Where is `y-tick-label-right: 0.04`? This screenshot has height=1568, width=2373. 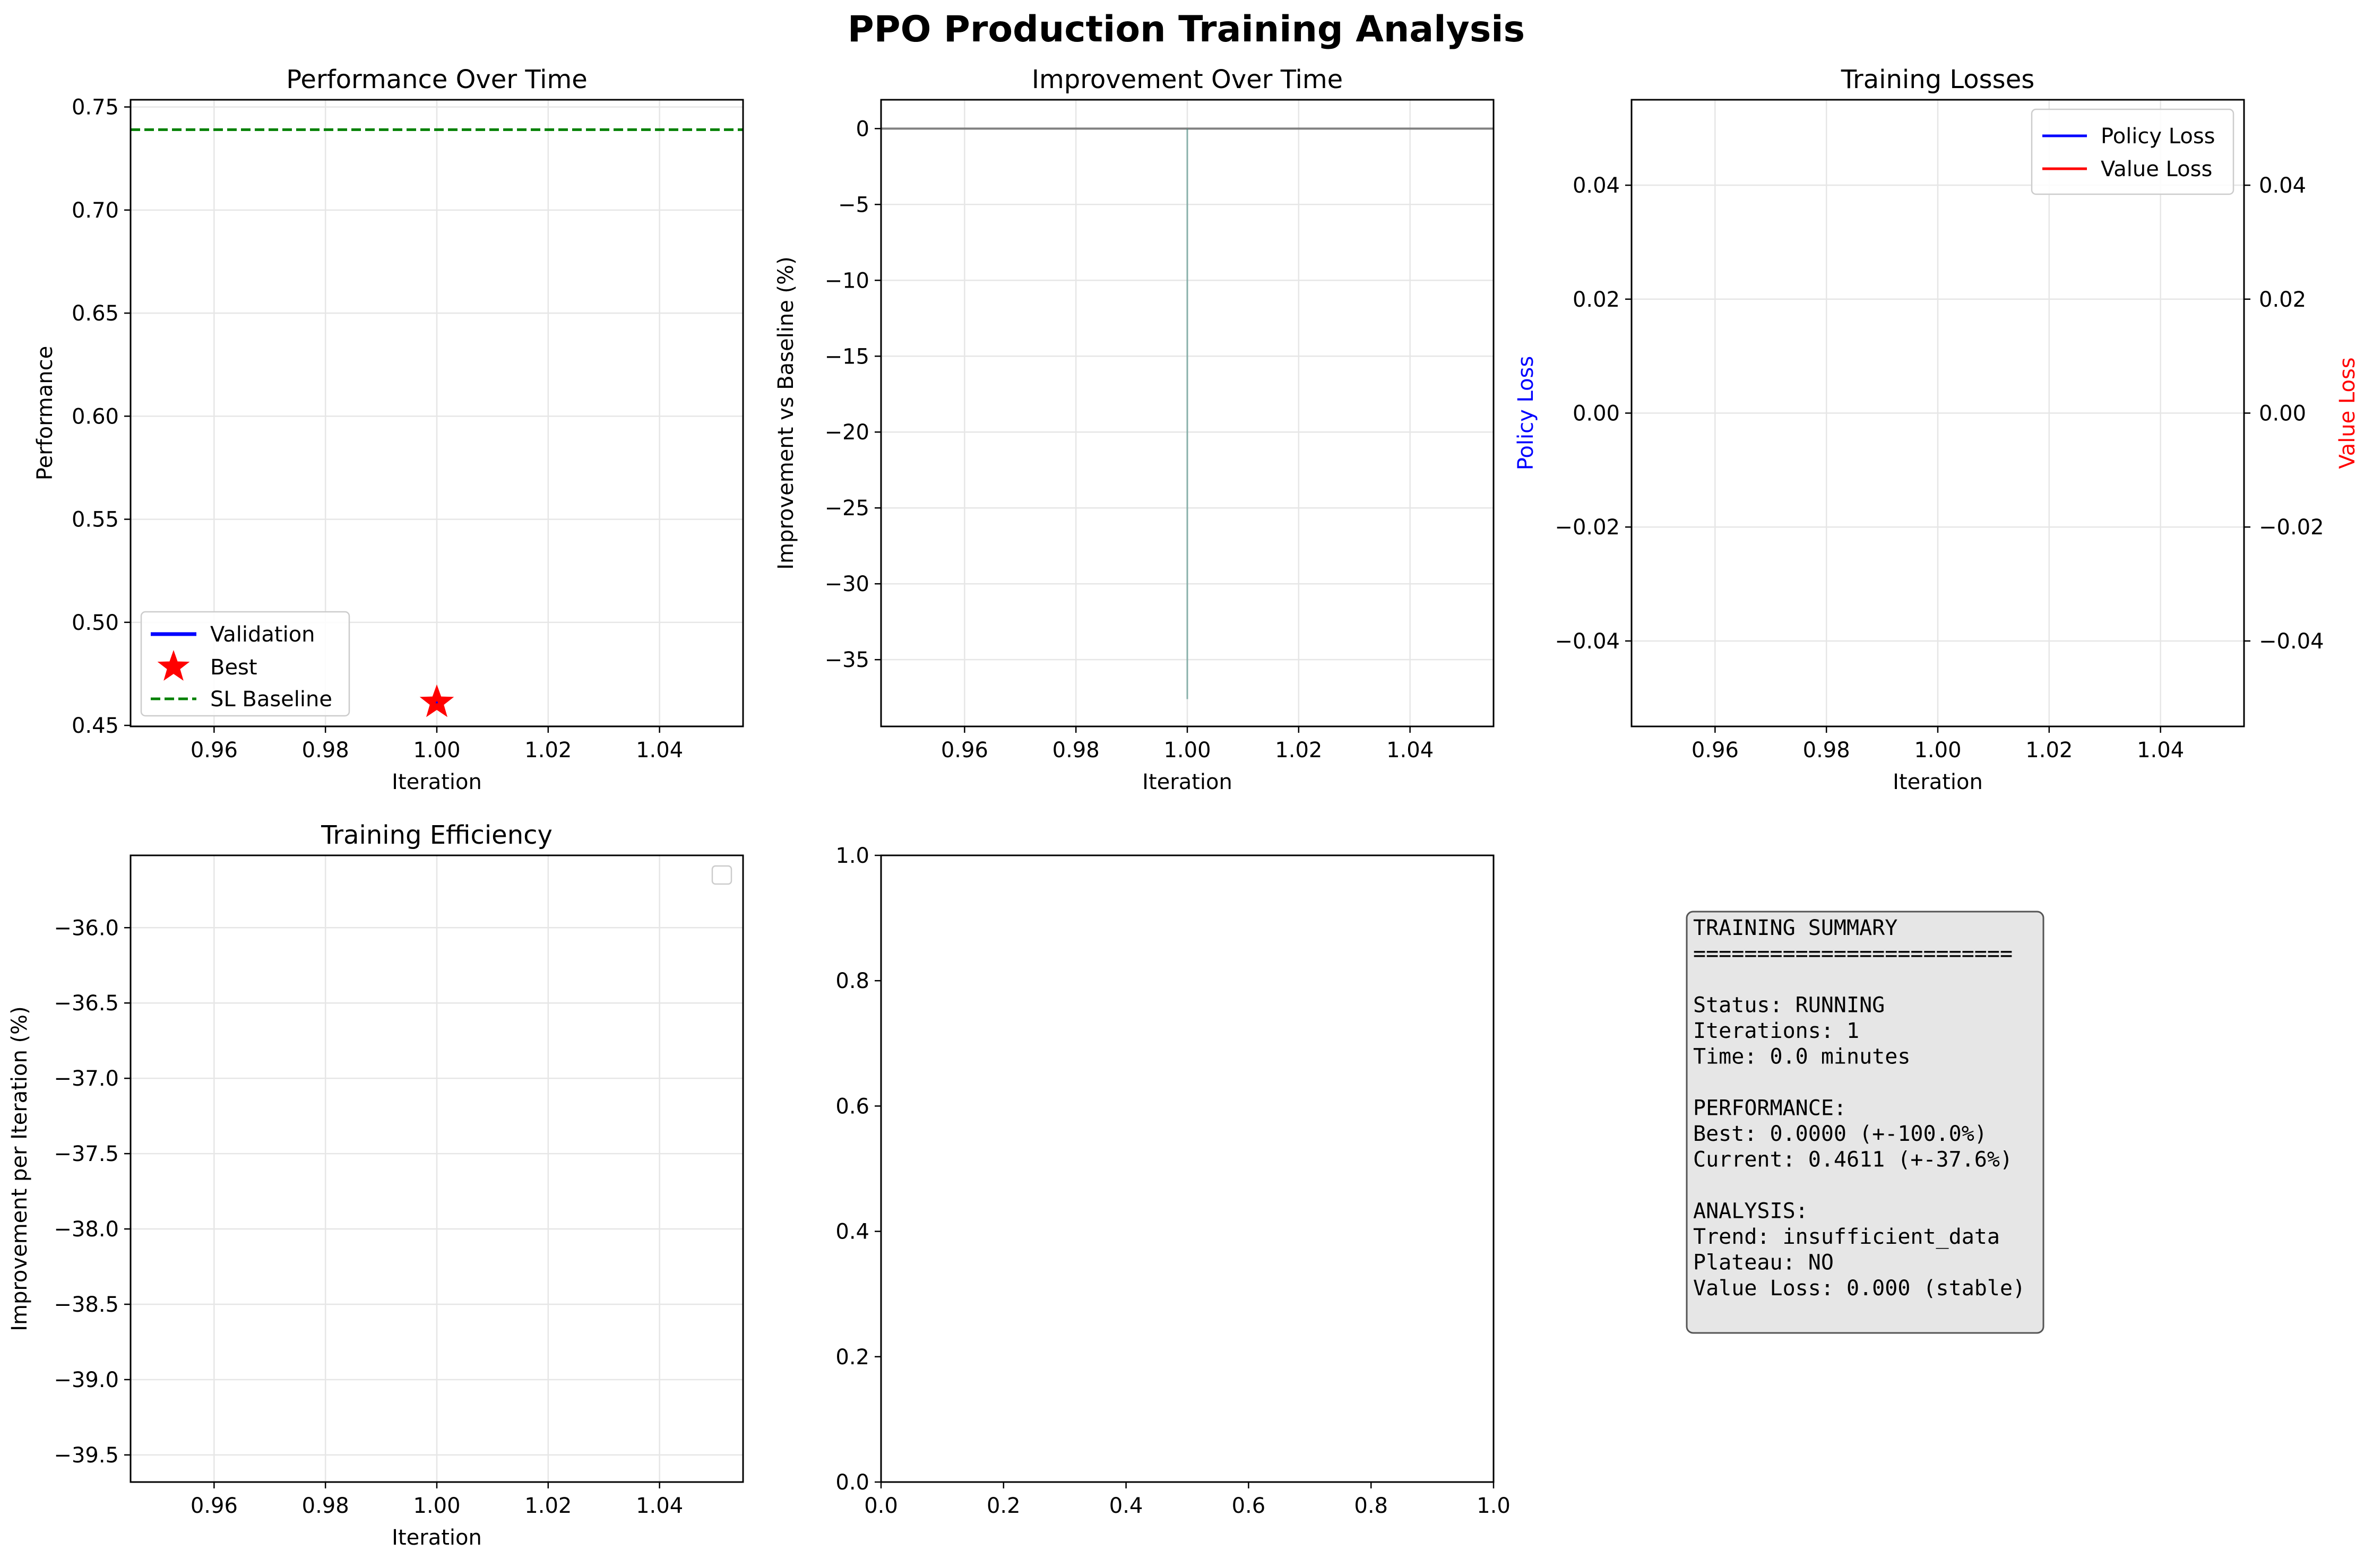
y-tick-label-right: 0.04 is located at coordinates (2282, 186).